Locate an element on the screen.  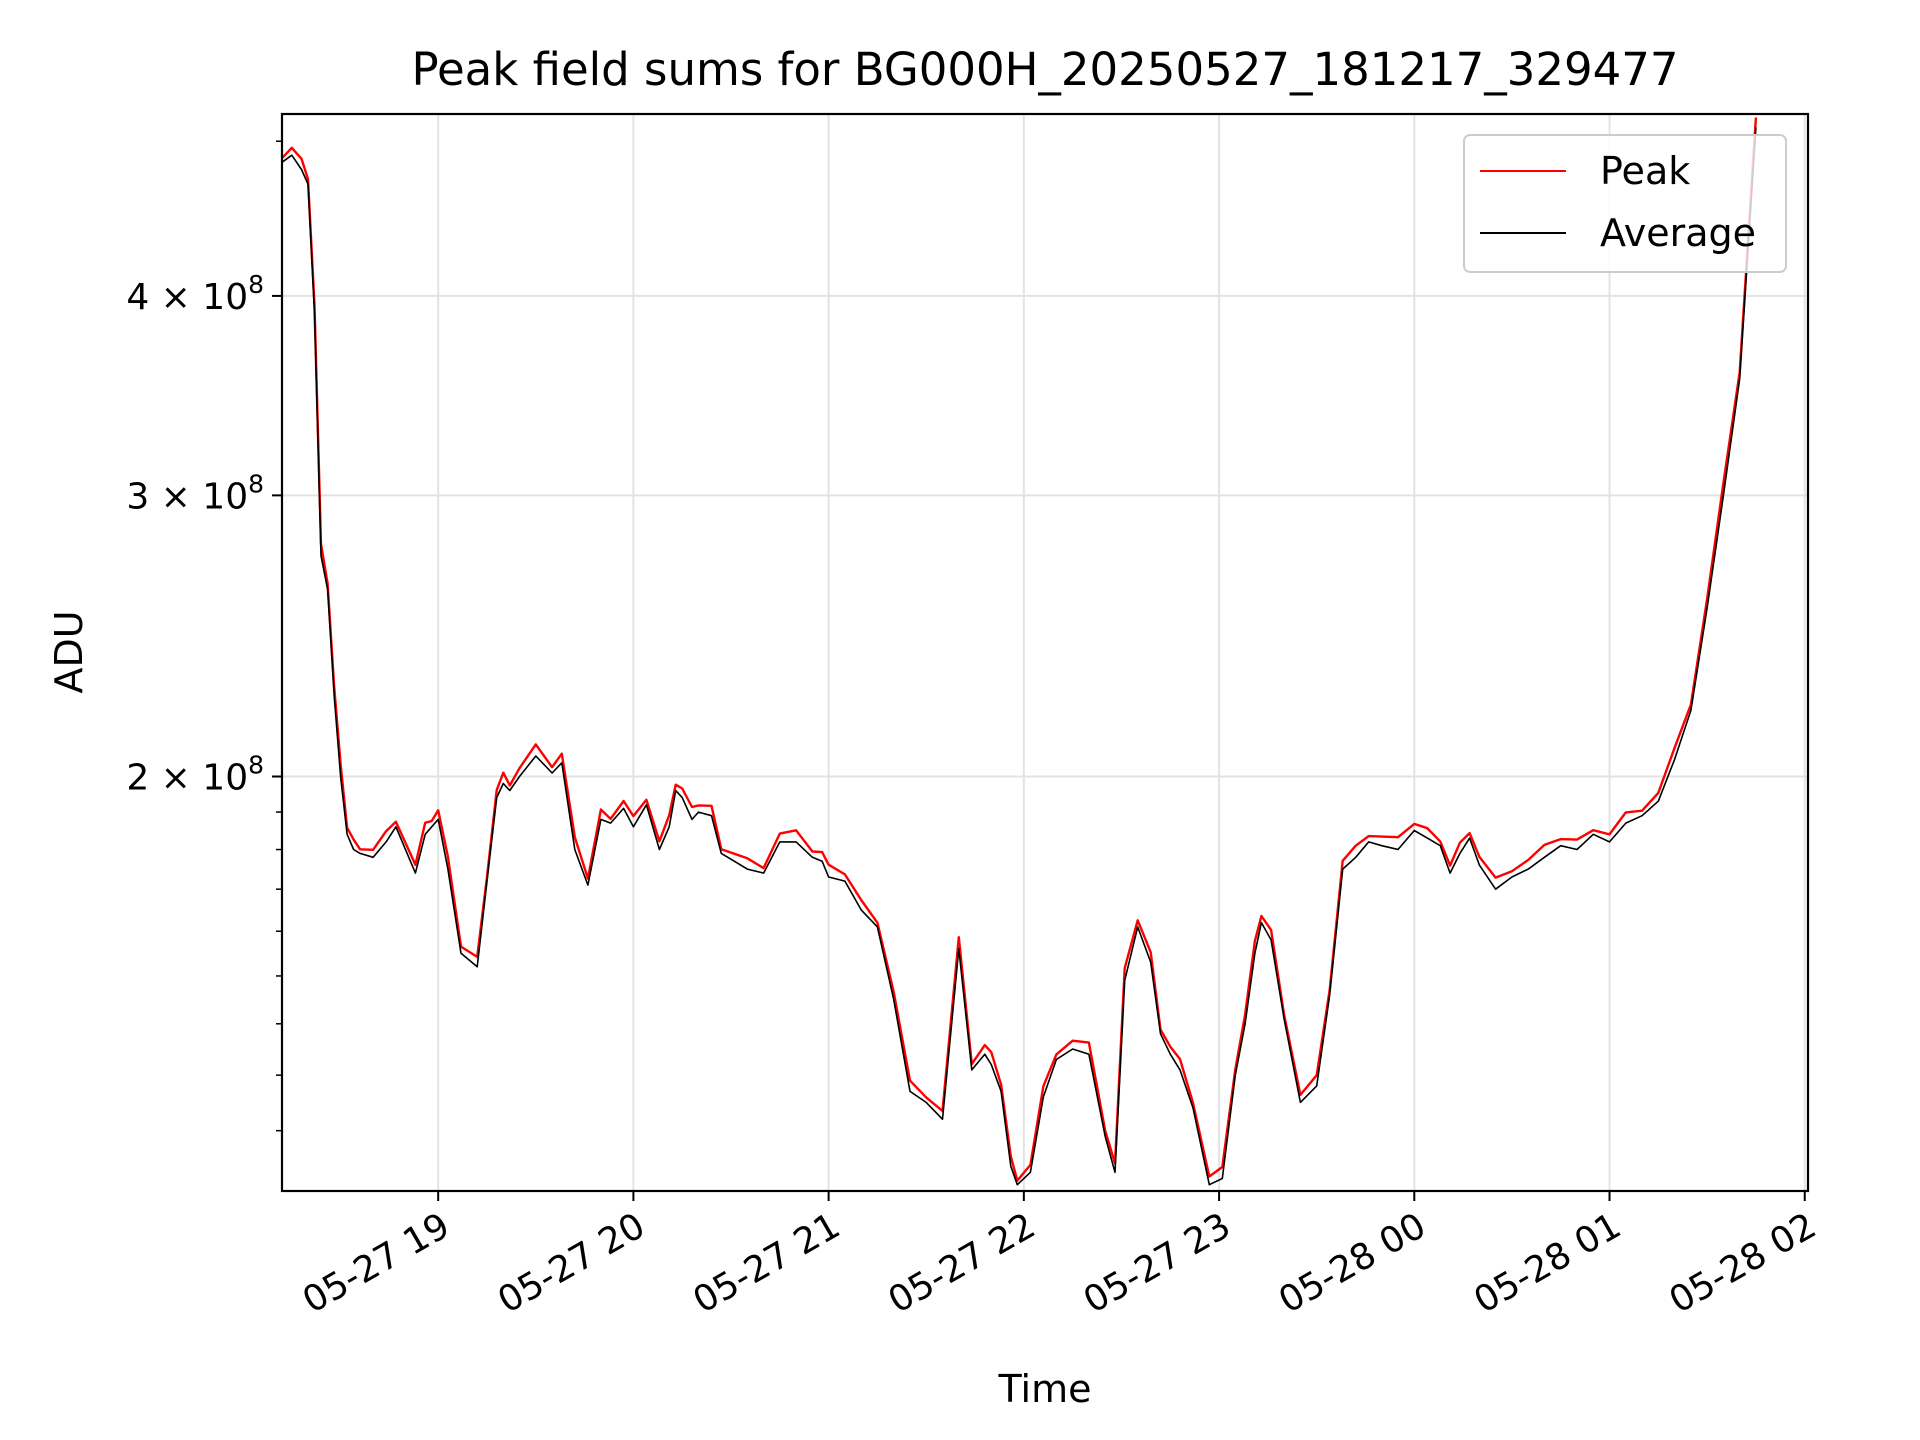
x-axis-label: Time is located at coordinates (1045, 1389).